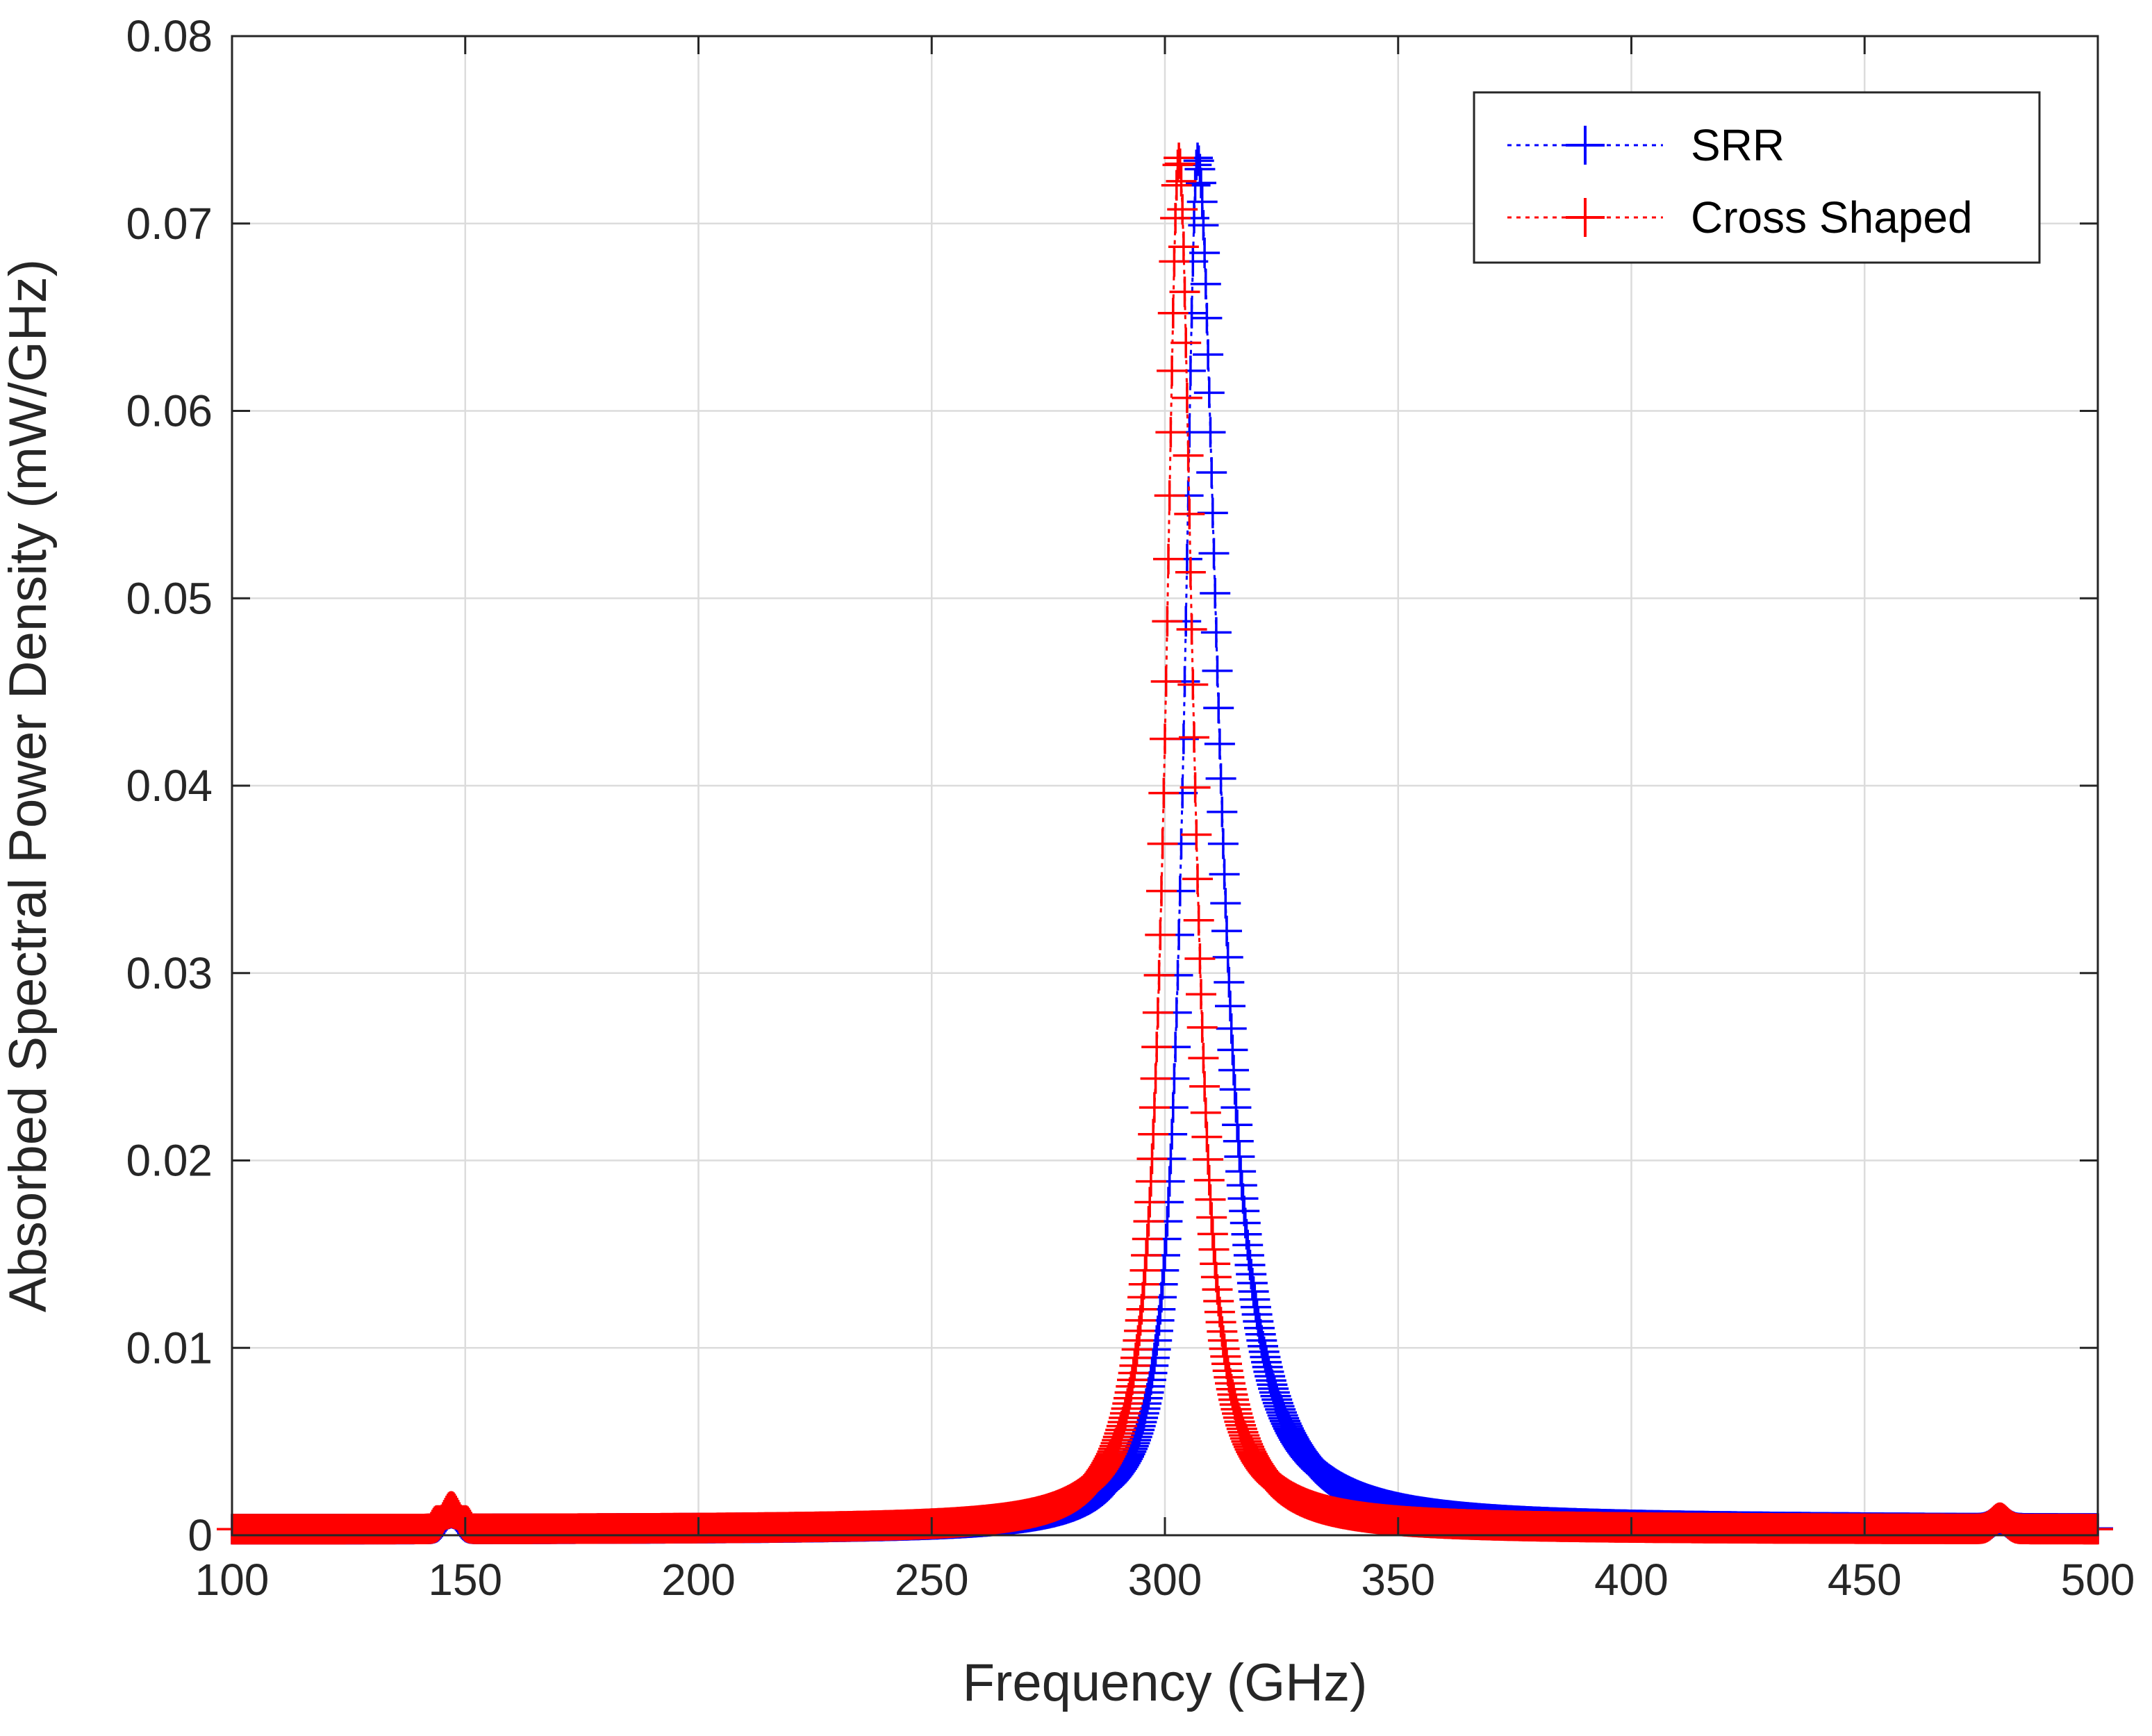 The image size is (2152, 1736). What do you see at coordinates (169, 598) in the screenshot?
I see `y-tick-label: 0.05` at bounding box center [169, 598].